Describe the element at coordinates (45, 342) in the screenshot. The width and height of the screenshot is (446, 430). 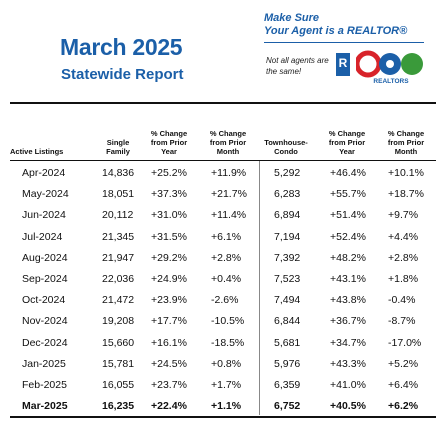
I see `table-cell: Dec-2024` at that location.